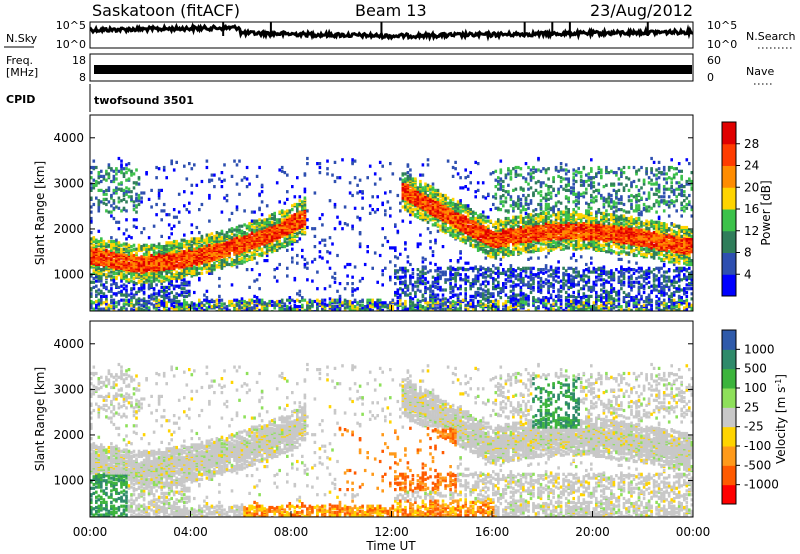 The height and width of the screenshot is (554, 800). I want to click on date-title: 23/Aug/2012, so click(641, 10).